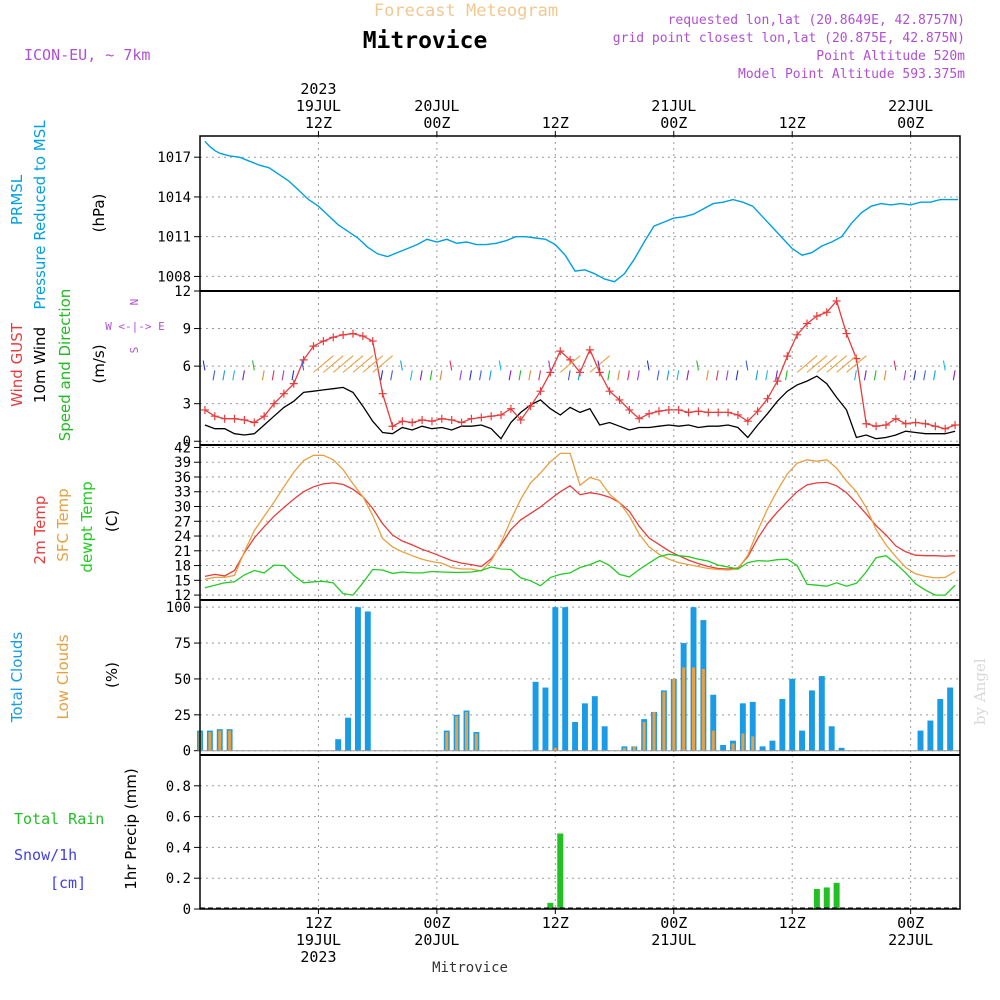 The image size is (1000, 1000). I want to click on clouds-tick-label: 75, so click(182, 644).